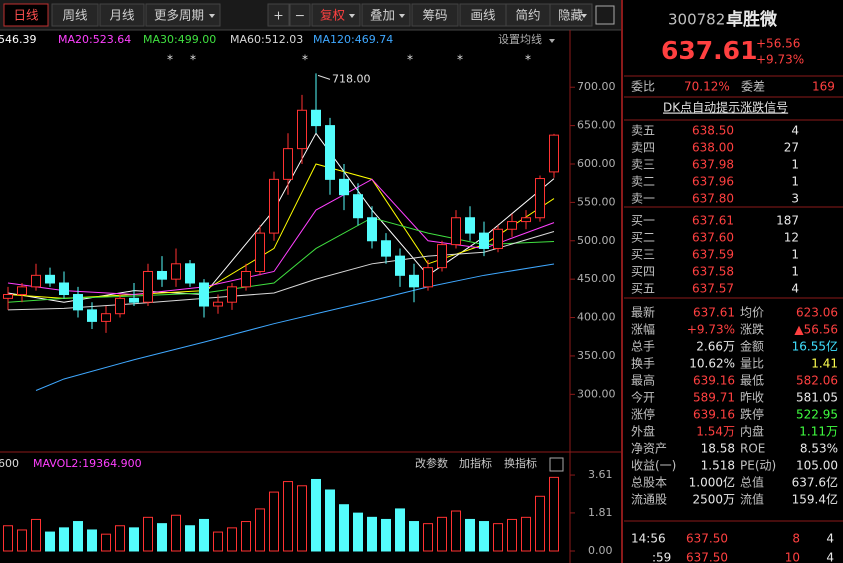 The image size is (843, 563). I want to click on book-level: 买二, so click(643, 238).